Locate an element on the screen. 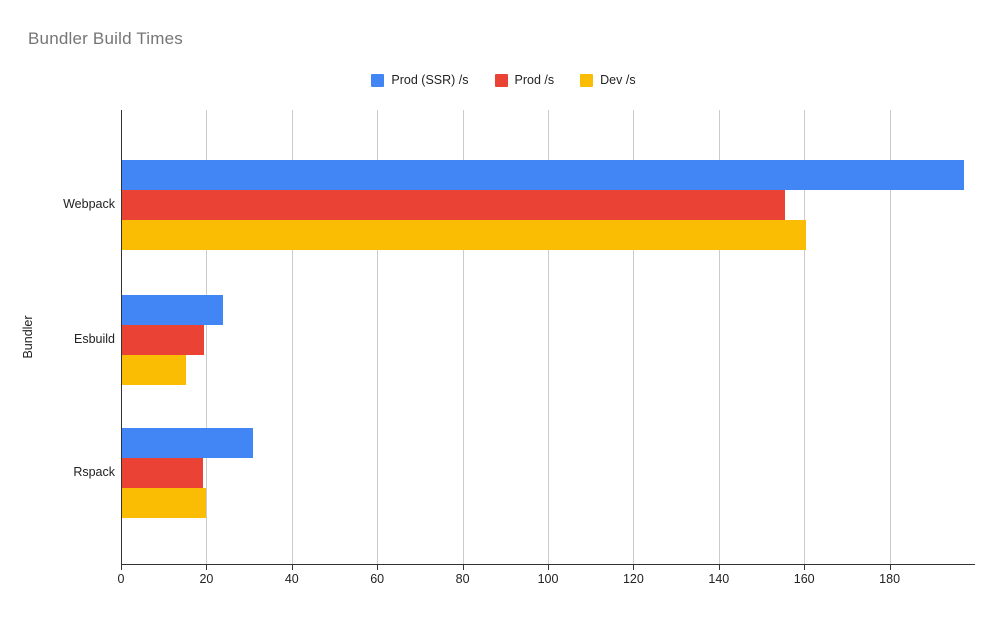  legend-item: Prod (SSR) /s is located at coordinates (420, 80).